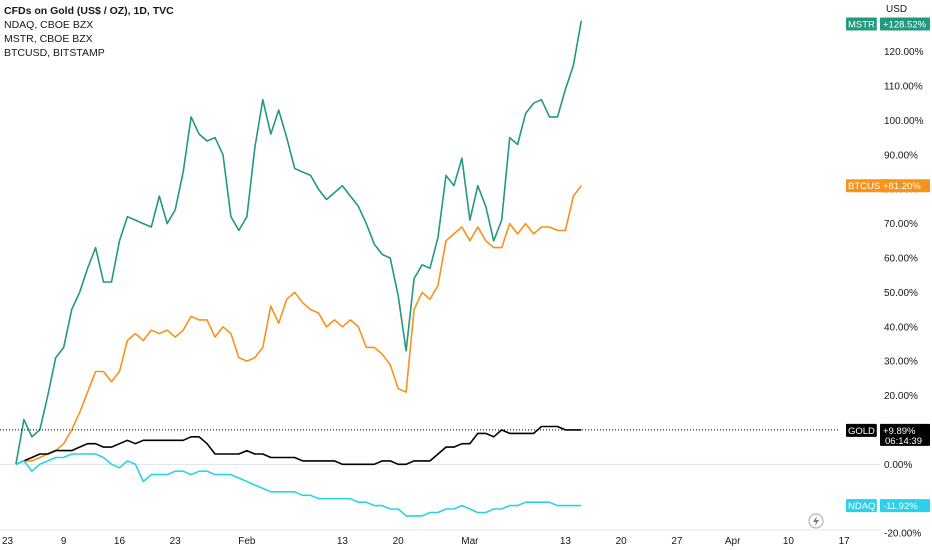 The height and width of the screenshot is (550, 932). I want to click on series-name-tag-text: BTCUSD, so click(867, 186).